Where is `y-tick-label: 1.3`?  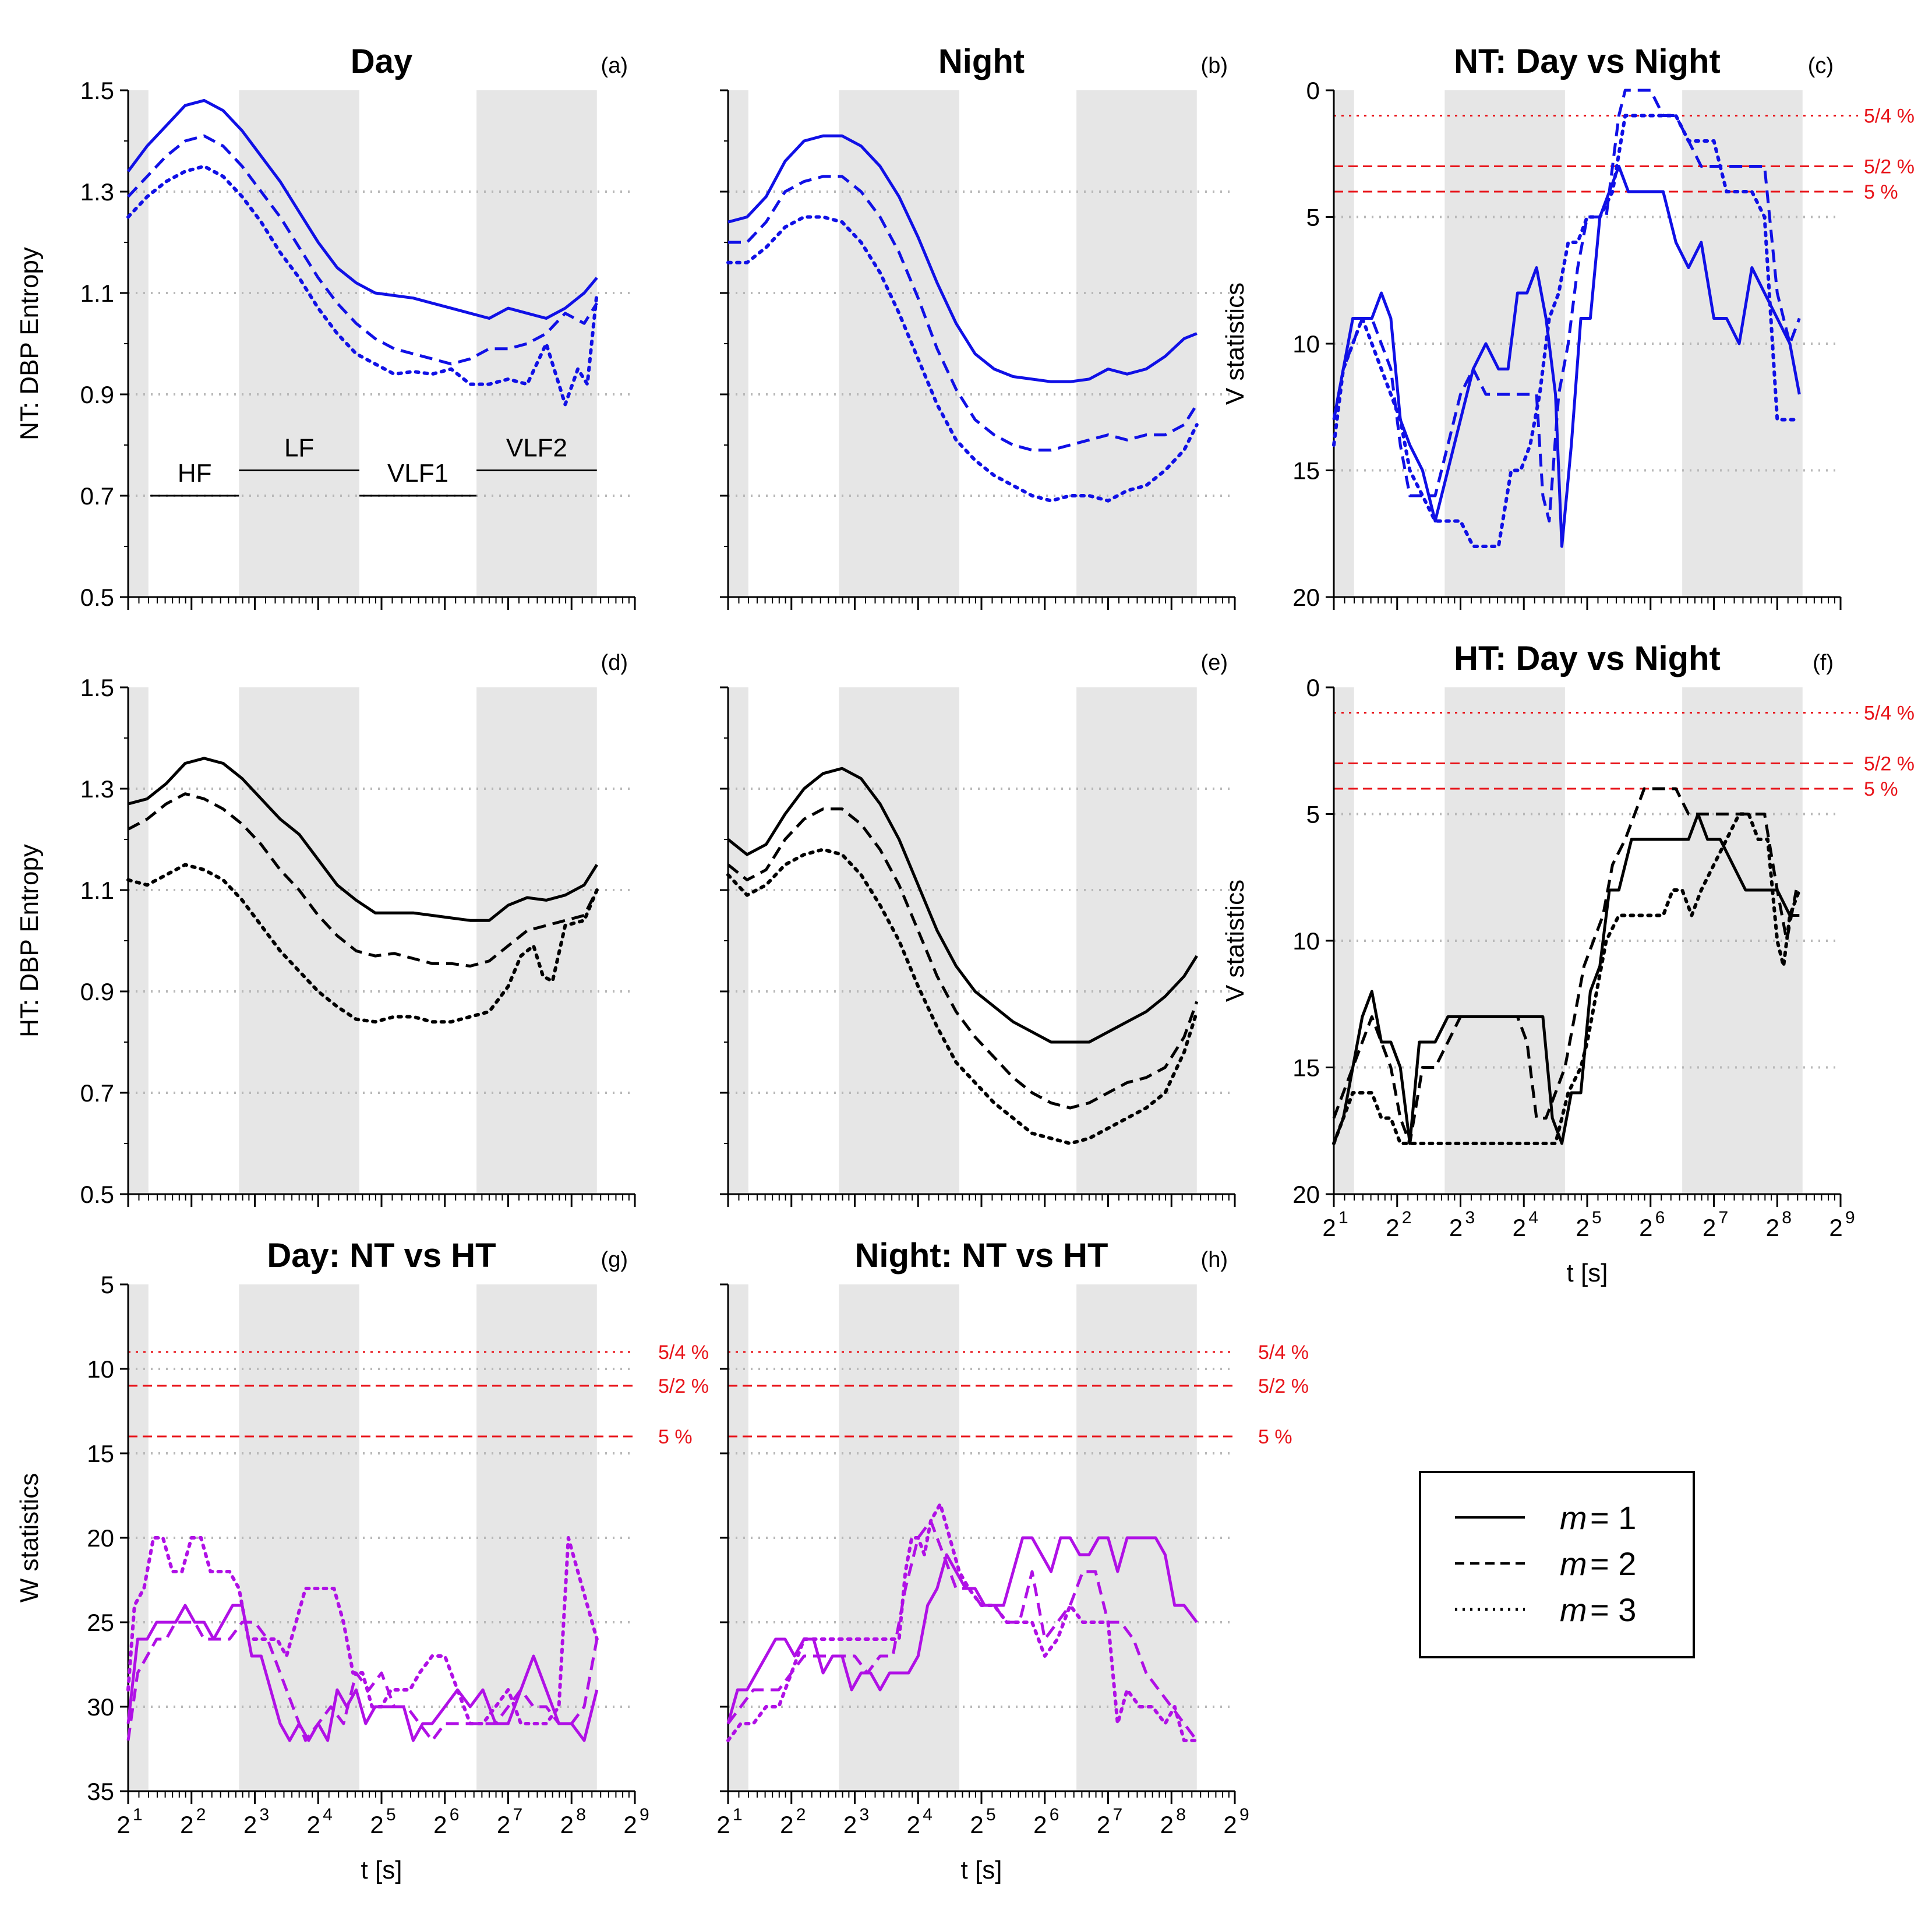 y-tick-label: 1.3 is located at coordinates (97, 789).